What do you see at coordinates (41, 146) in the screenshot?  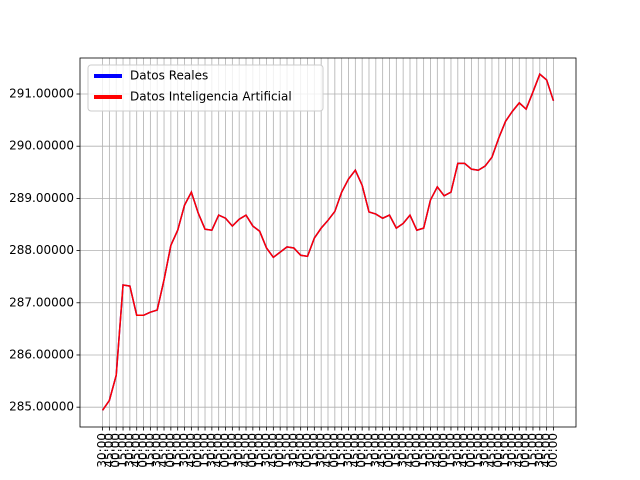 I see `y-tick-label: 290.00000` at bounding box center [41, 146].